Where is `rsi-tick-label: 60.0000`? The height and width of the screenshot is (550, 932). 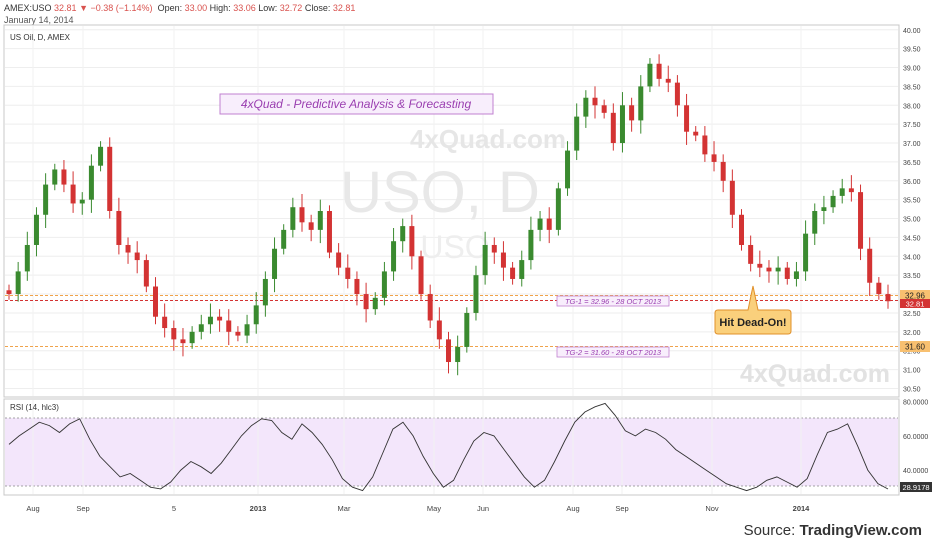 rsi-tick-label: 60.0000 is located at coordinates (915, 437).